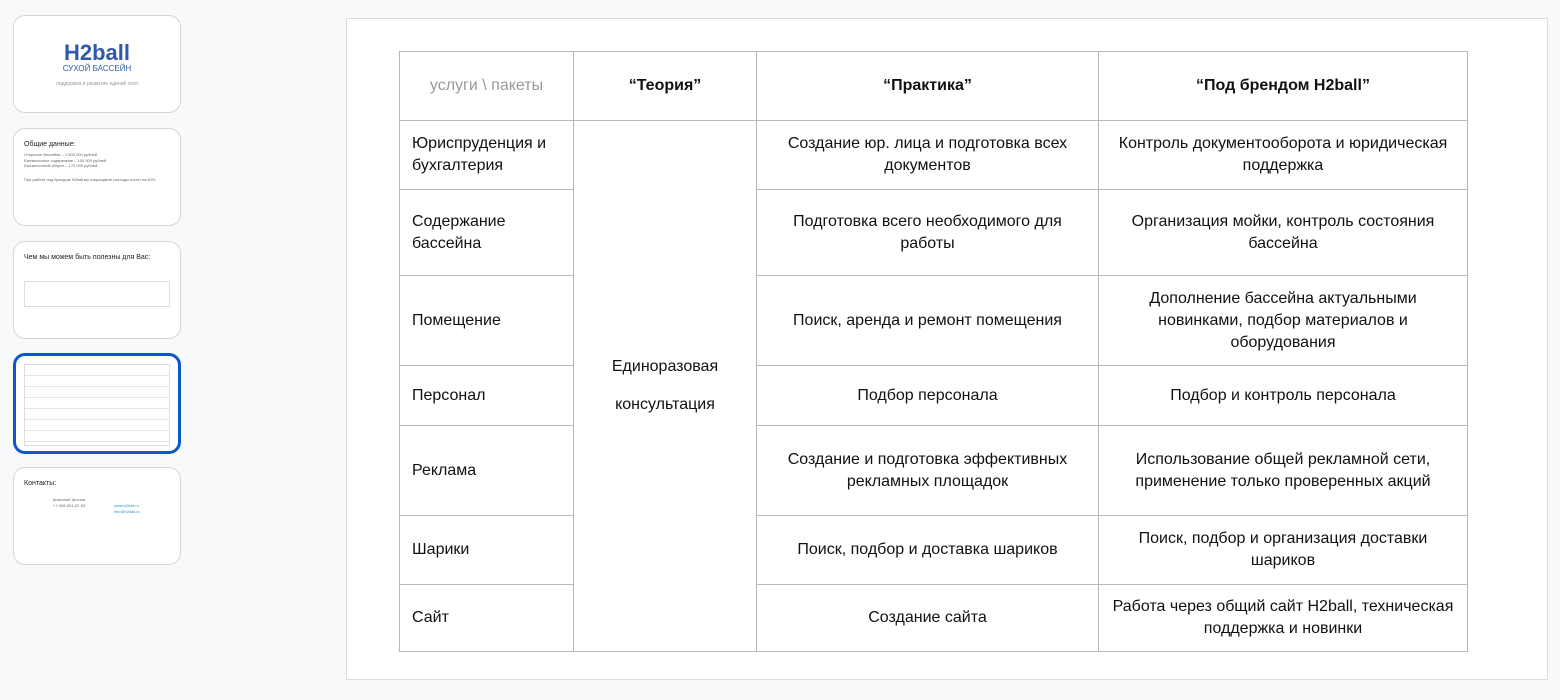 The width and height of the screenshot is (1560, 700). What do you see at coordinates (126, 505) in the screenshot?
I see `thumb-link: www.h2ball.ru` at bounding box center [126, 505].